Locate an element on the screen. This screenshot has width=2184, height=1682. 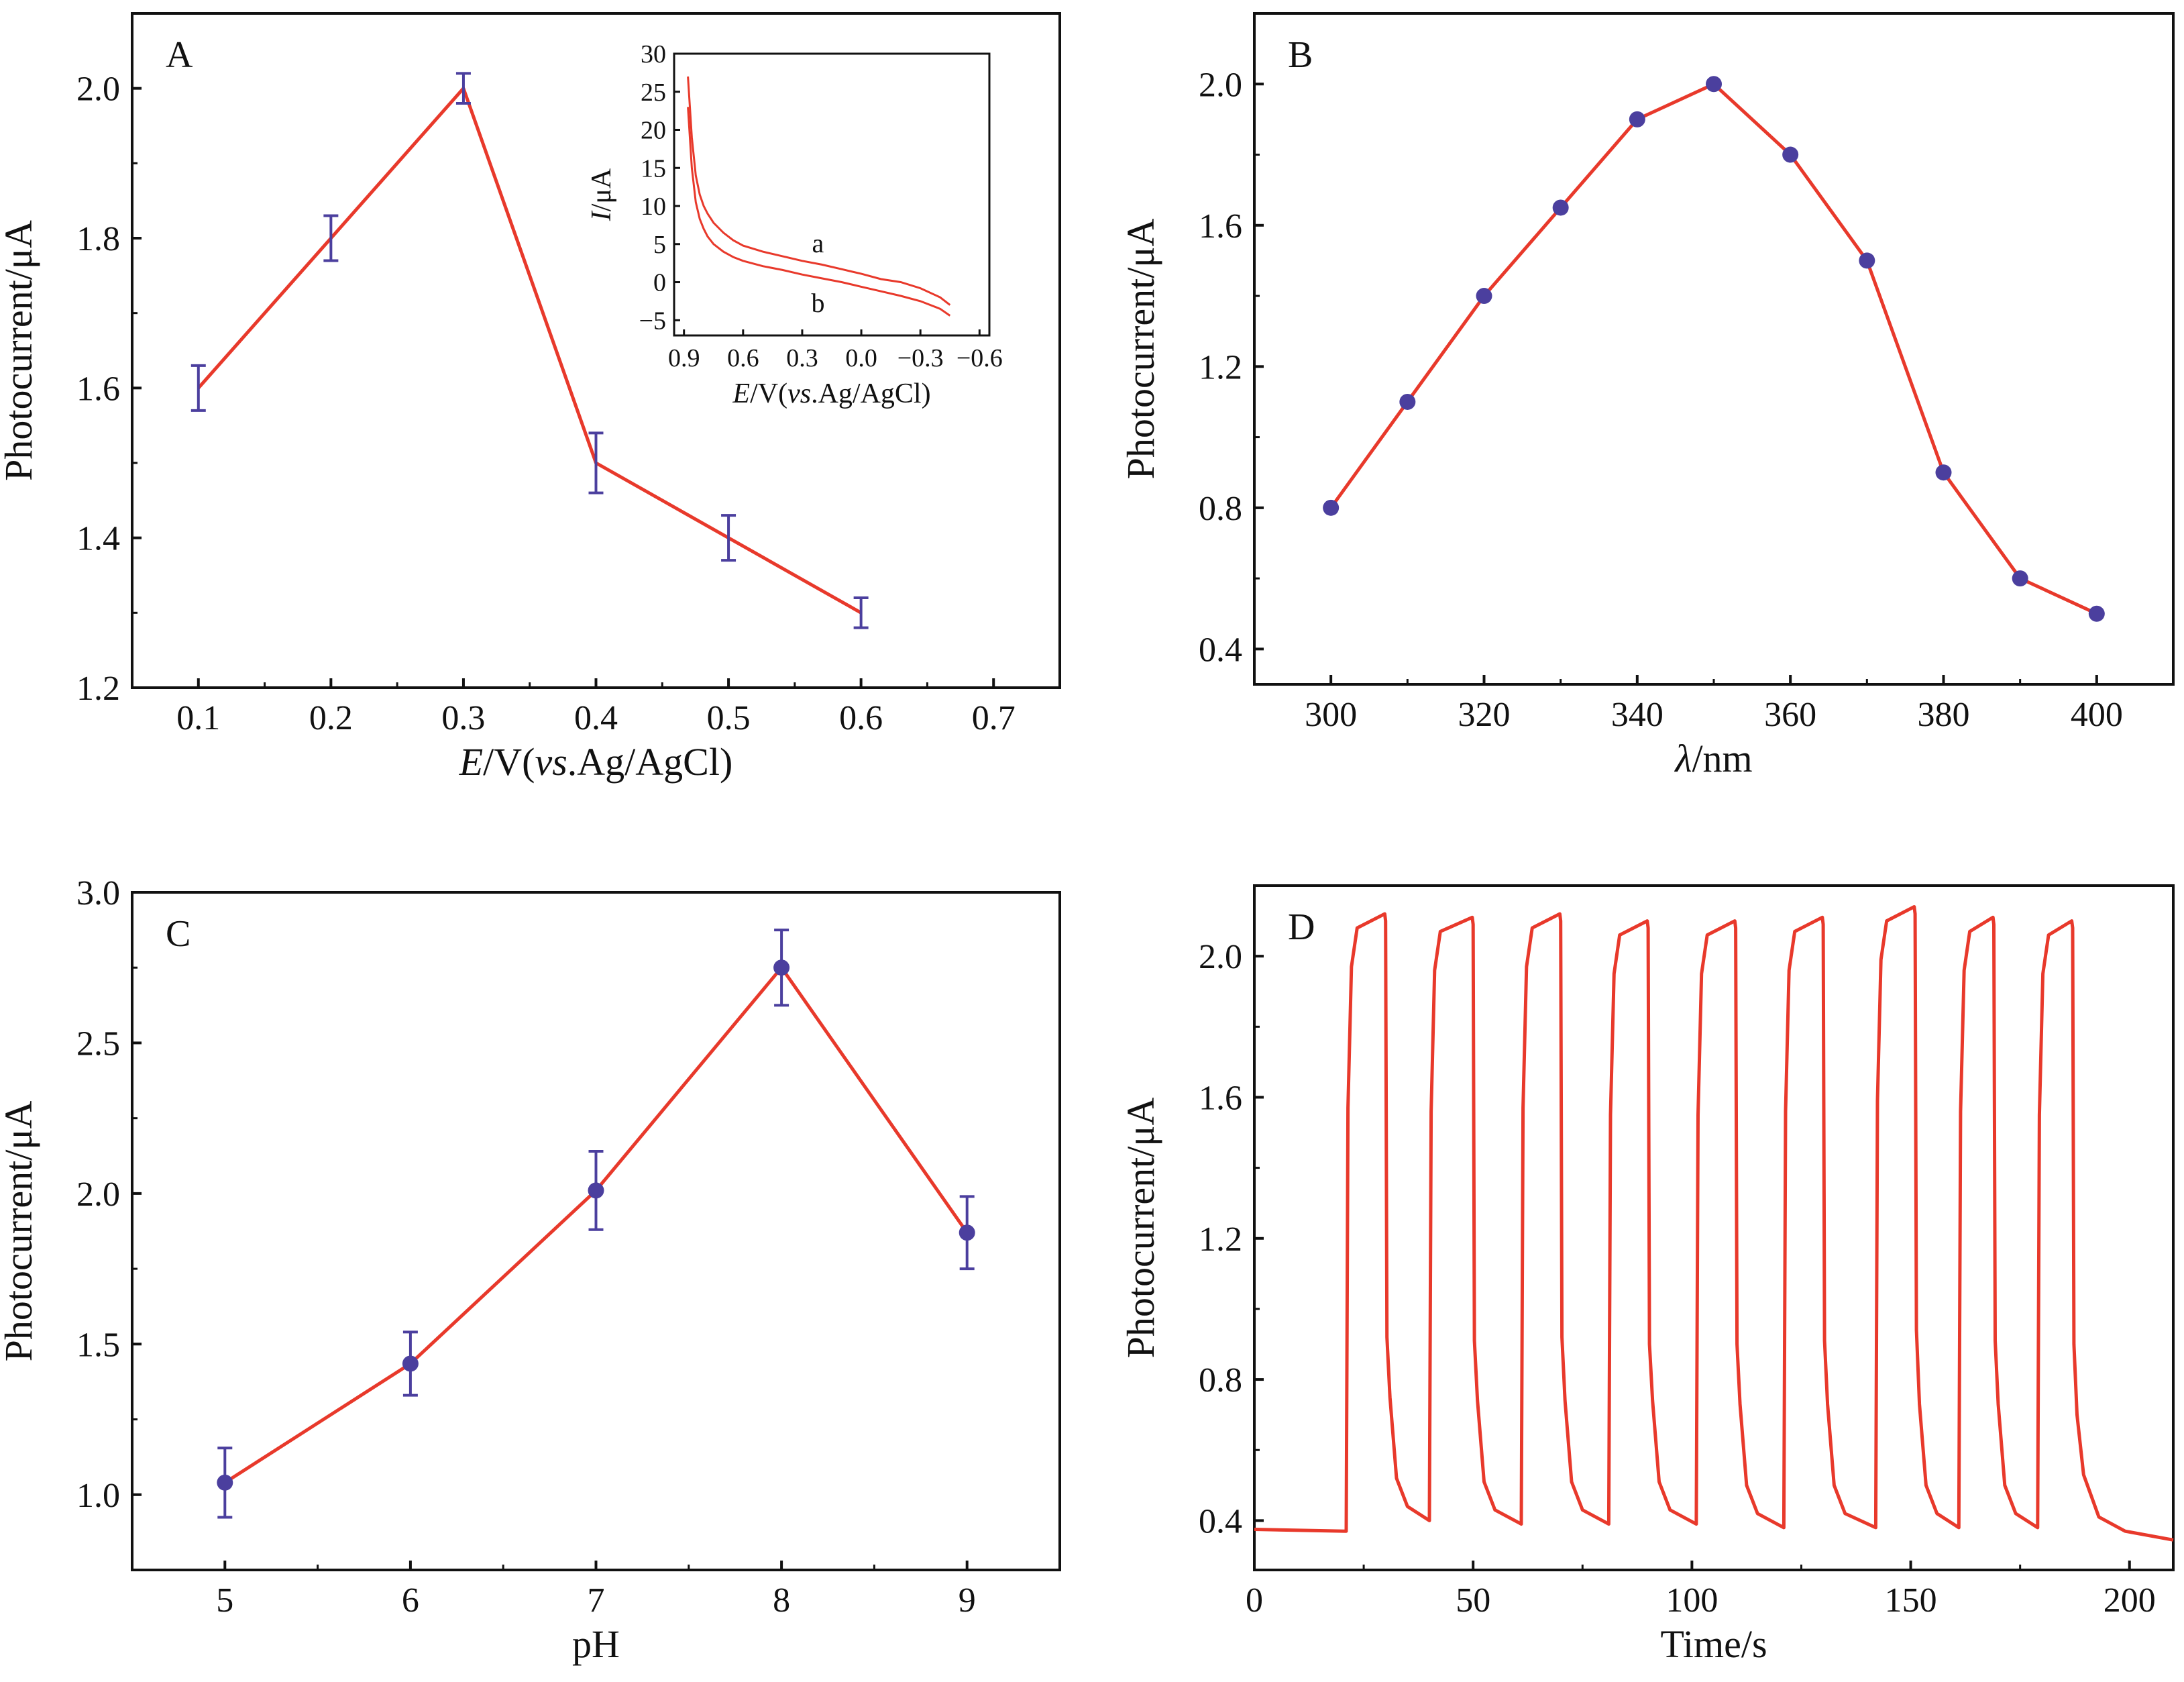
y-tick-label: 1.5 is located at coordinates (98, 1345).